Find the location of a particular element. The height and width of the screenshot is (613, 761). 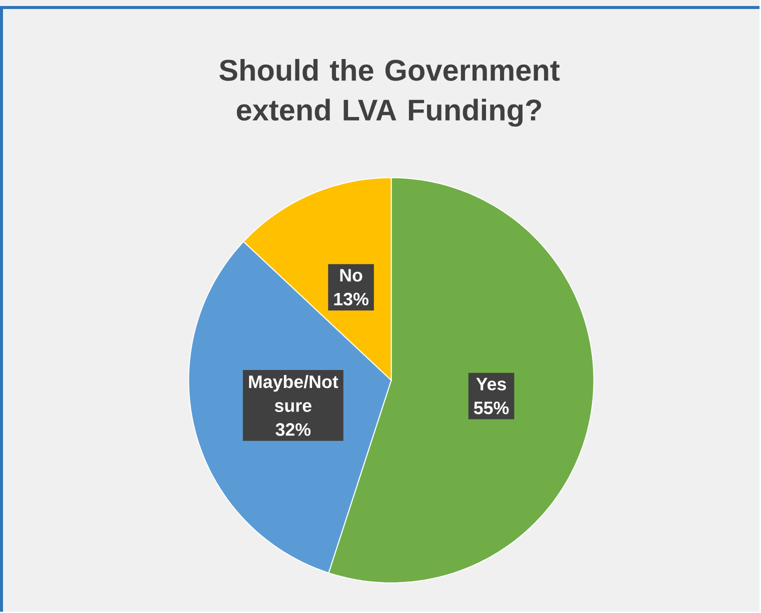

slice-label: Yes is located at coordinates (491, 384).